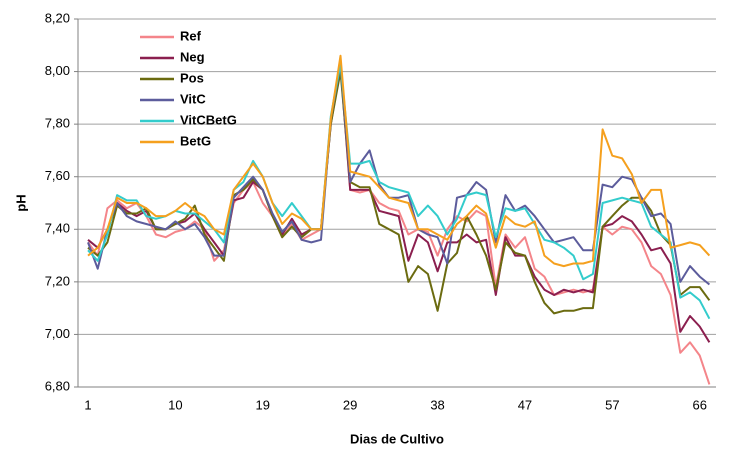 This screenshot has height=453, width=742. Describe the element at coordinates (57, 123) in the screenshot. I see `y-tick-label: 7,80` at that location.